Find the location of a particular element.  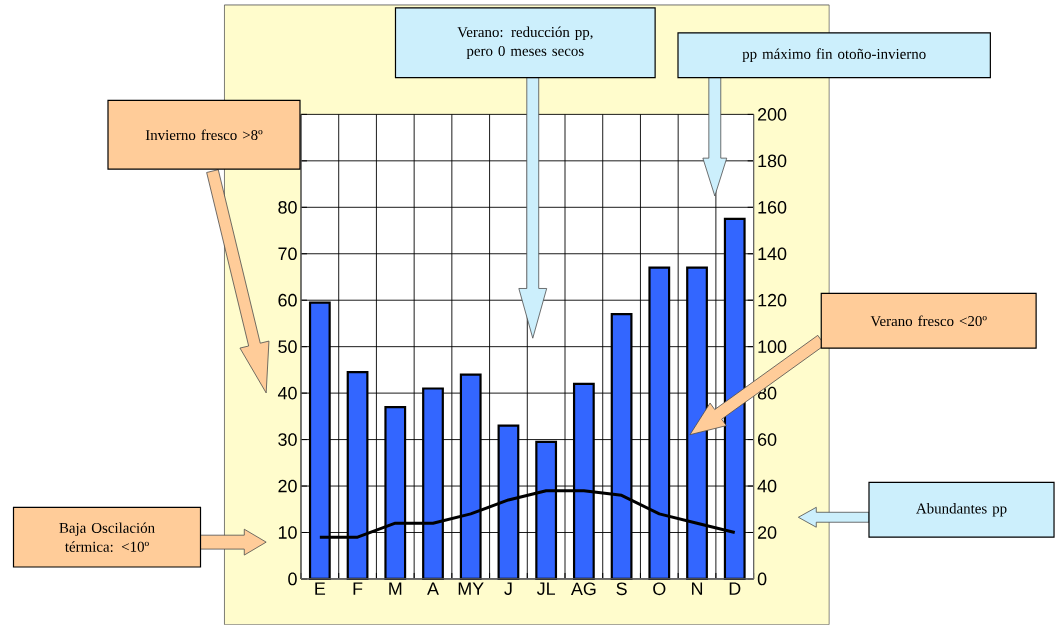

text: pp máximo fin otoño-invierno is located at coordinates (834, 55).